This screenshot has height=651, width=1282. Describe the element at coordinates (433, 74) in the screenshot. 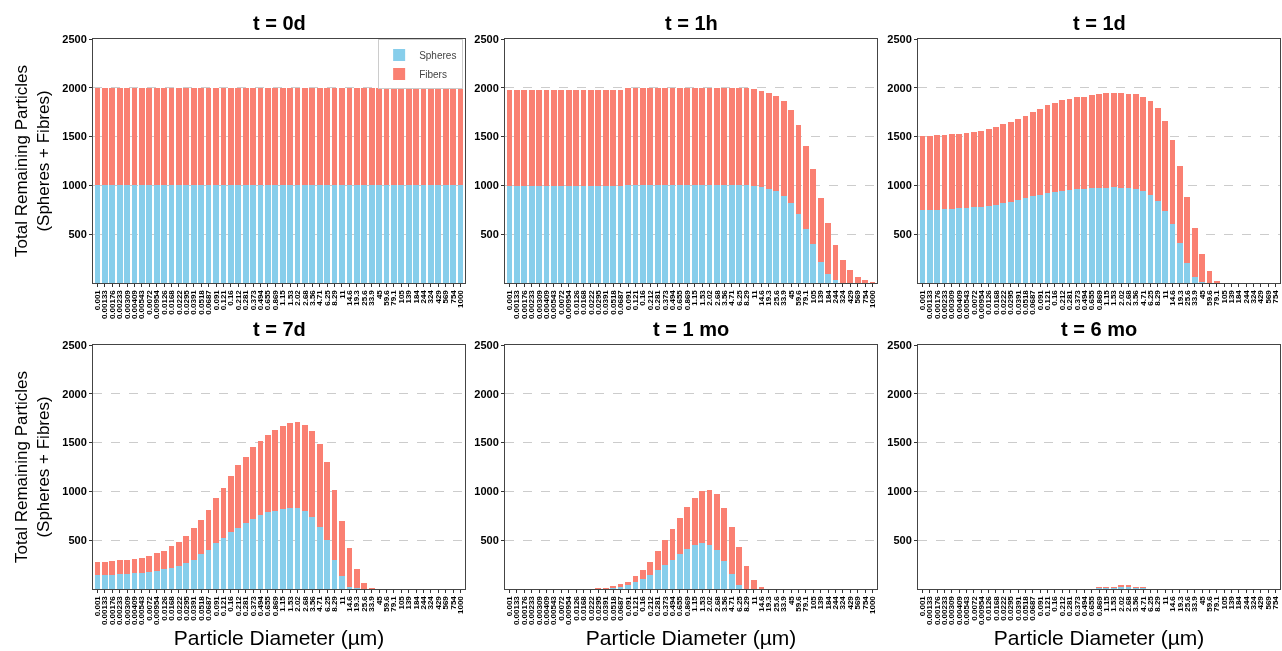

I see `legend-label: Fibers` at that location.